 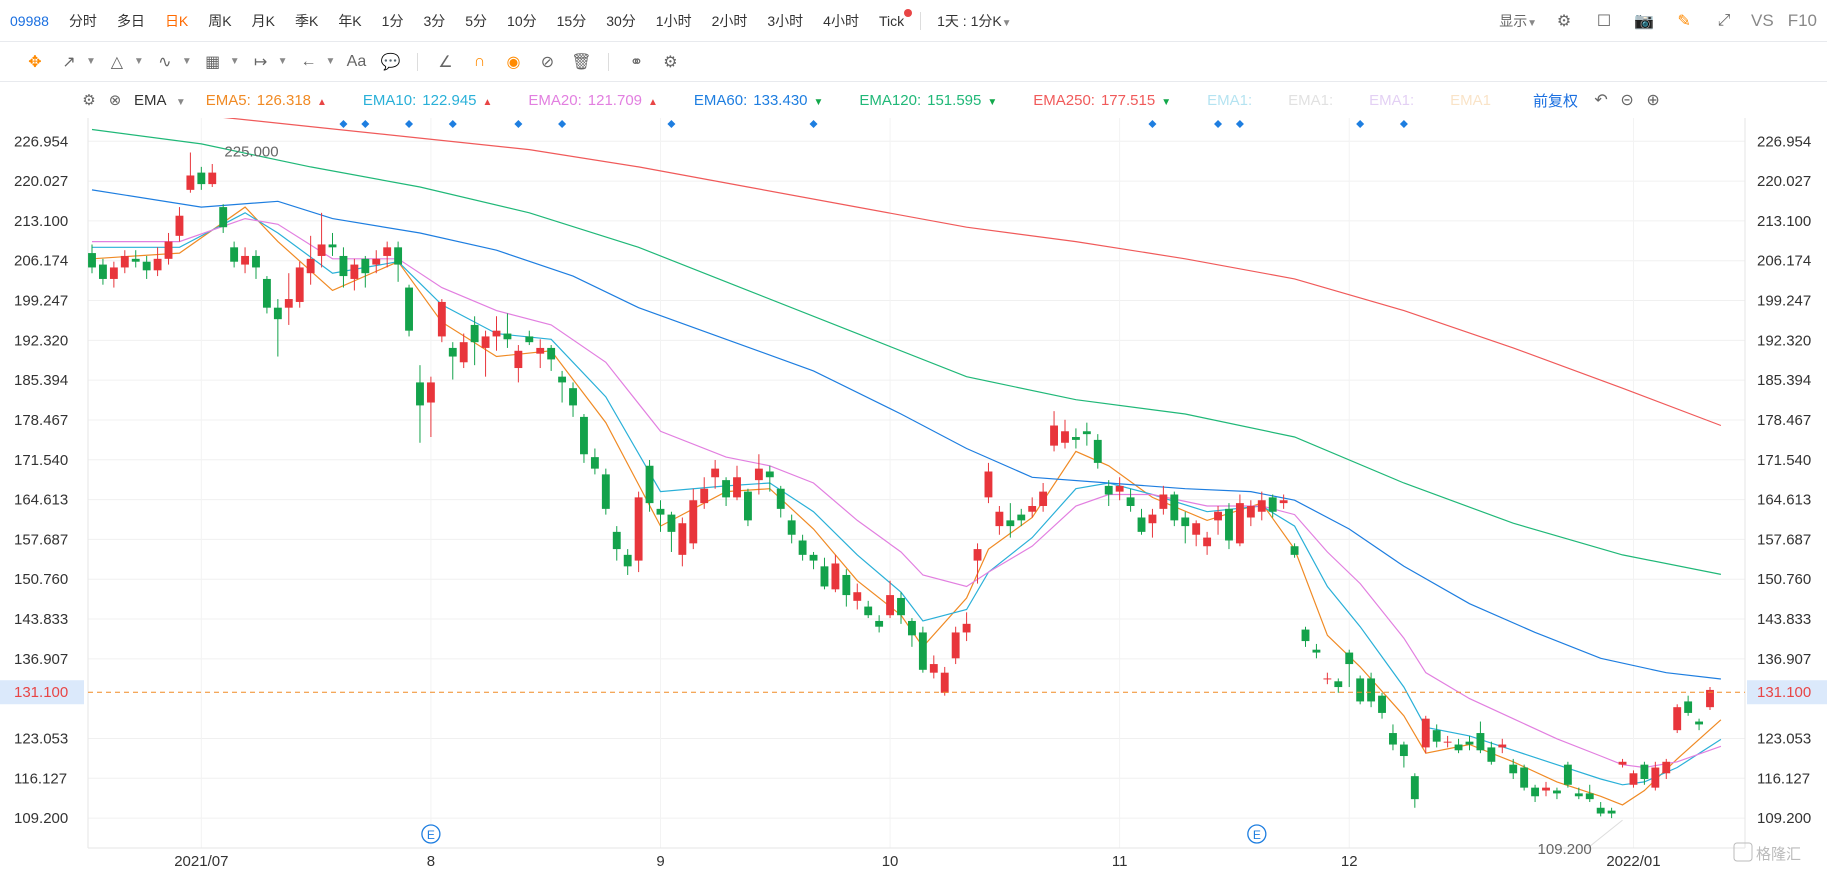 What do you see at coordinates (1120, 861) in the screenshot?
I see `x-tick-label: 11` at bounding box center [1120, 861].